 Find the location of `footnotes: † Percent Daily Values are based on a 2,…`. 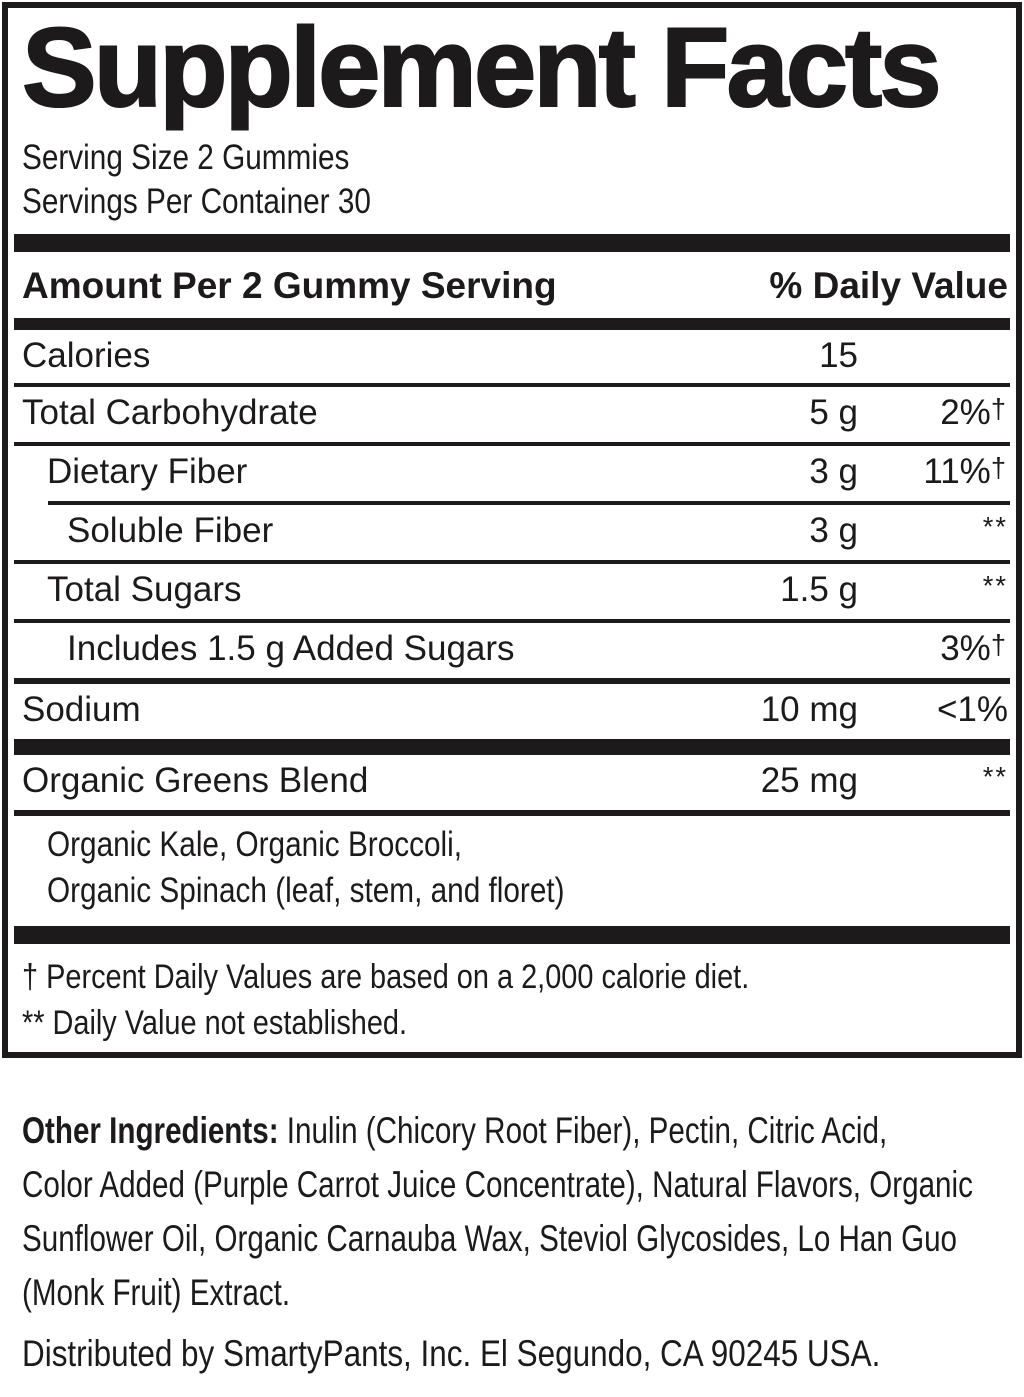

footnotes: † Percent Daily Values are based on a 2,… is located at coordinates (512, 995).